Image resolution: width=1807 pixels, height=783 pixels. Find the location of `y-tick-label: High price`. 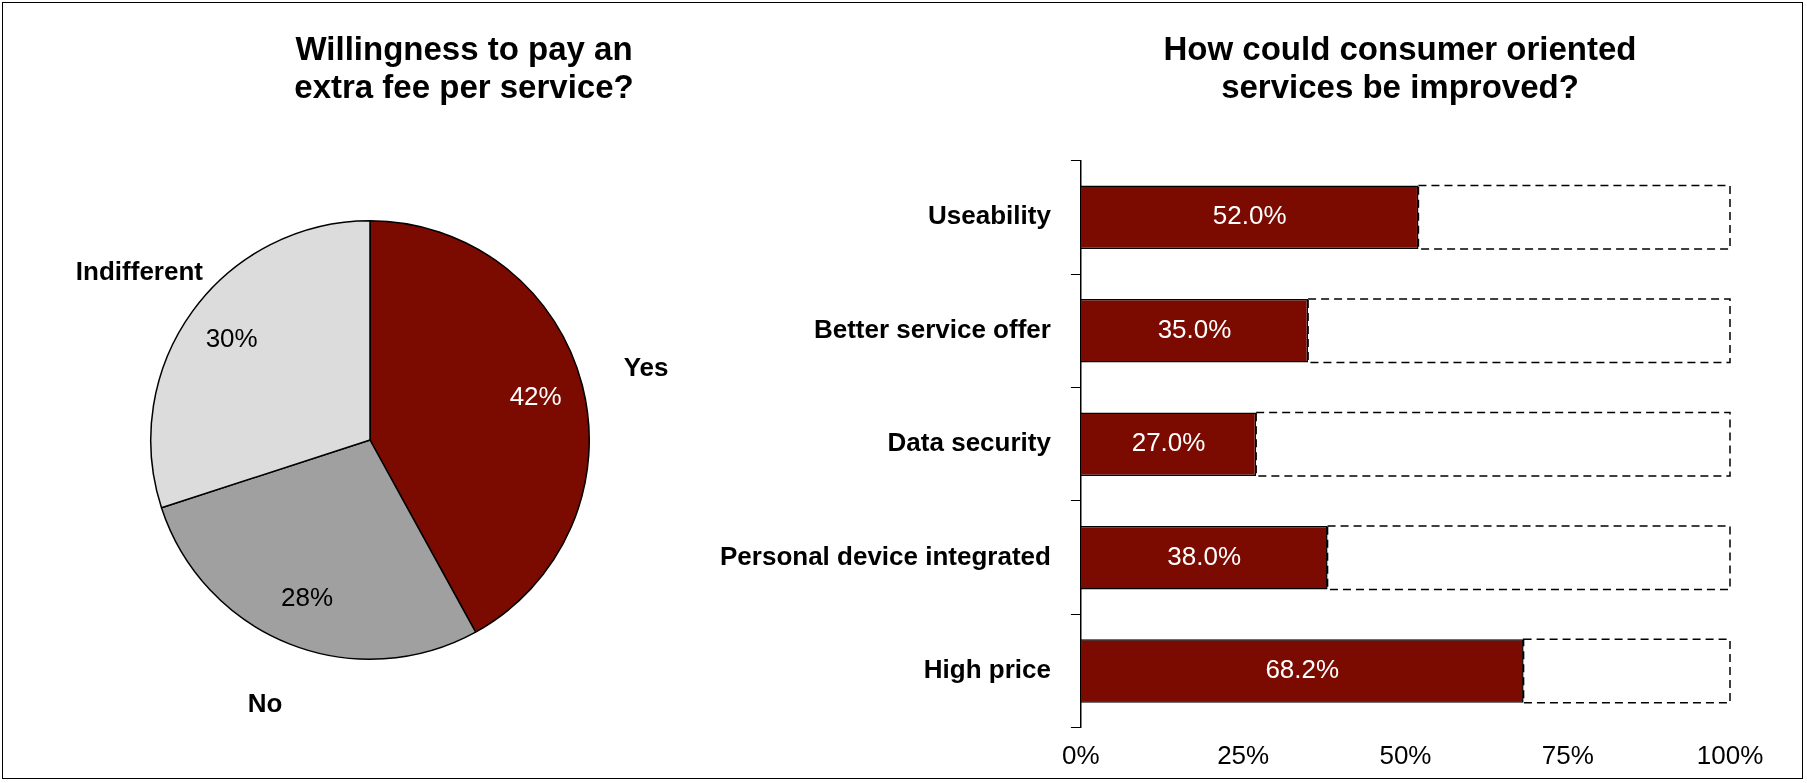

y-tick-label: High price is located at coordinates (987, 669).